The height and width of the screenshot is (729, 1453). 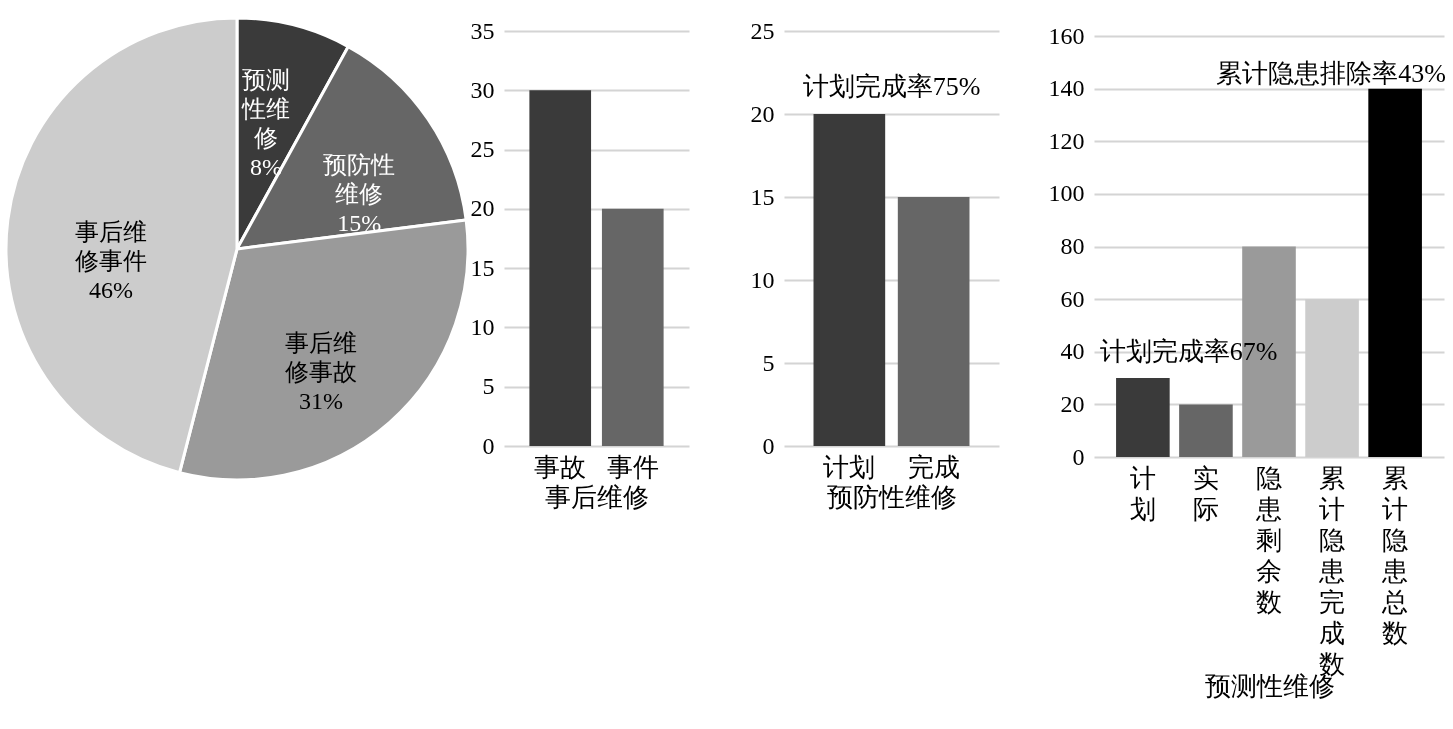 I want to click on y-tick-label: 140, so click(x=1066, y=88).